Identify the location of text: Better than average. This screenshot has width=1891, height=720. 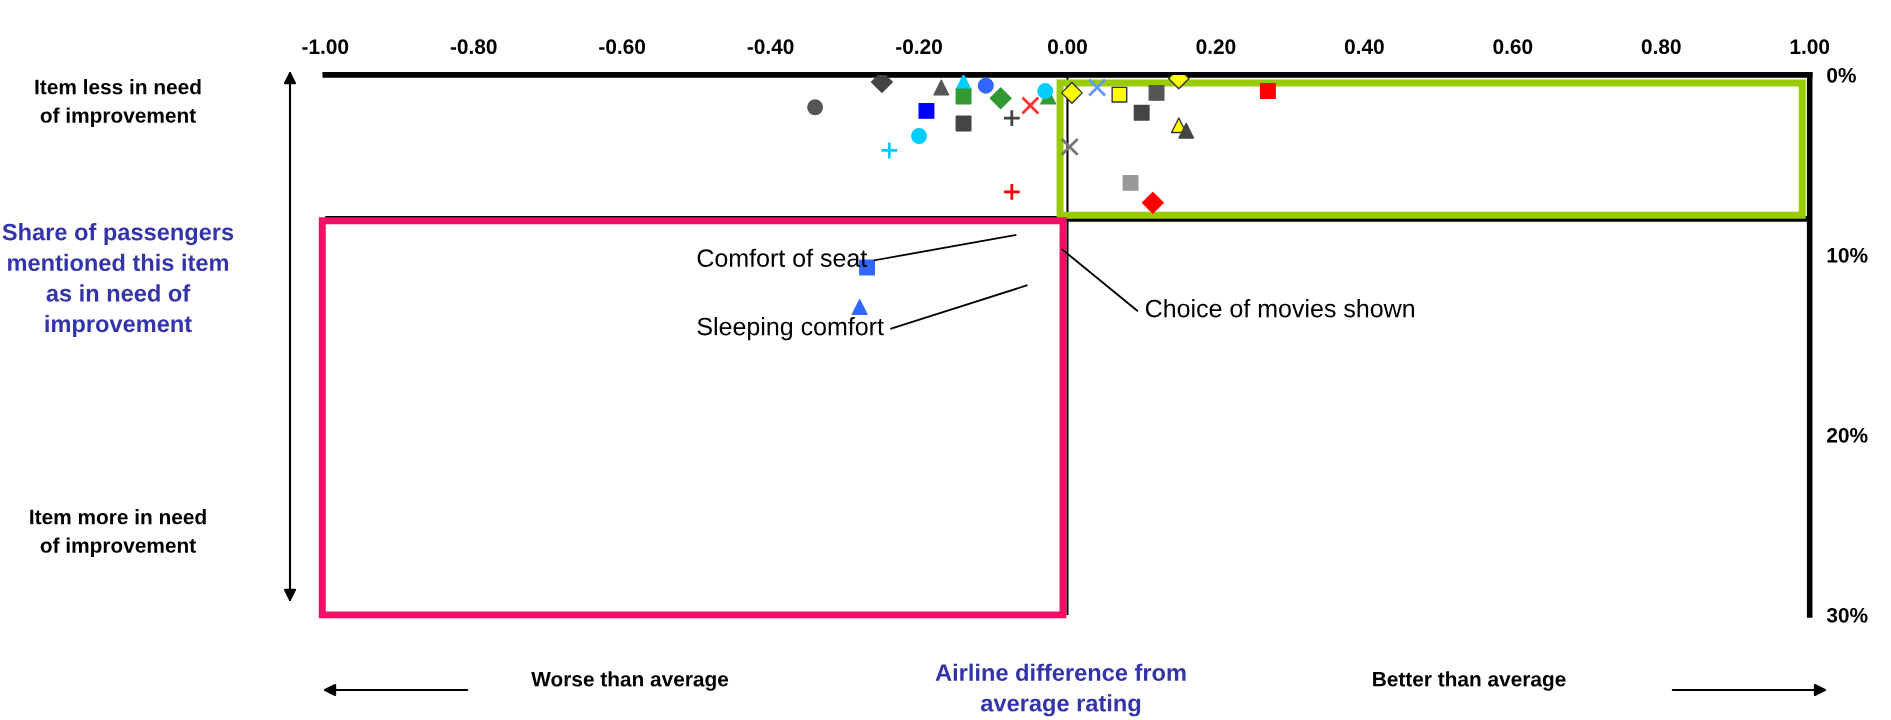
(1469, 681).